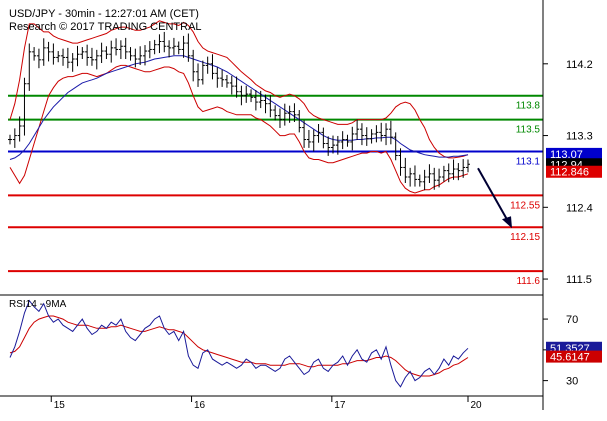 The height and width of the screenshot is (421, 607). Describe the element at coordinates (104, 14) in the screenshot. I see `chart-header-title: USD/JPY - 30min - 12:27:01 AM (CET)` at that location.